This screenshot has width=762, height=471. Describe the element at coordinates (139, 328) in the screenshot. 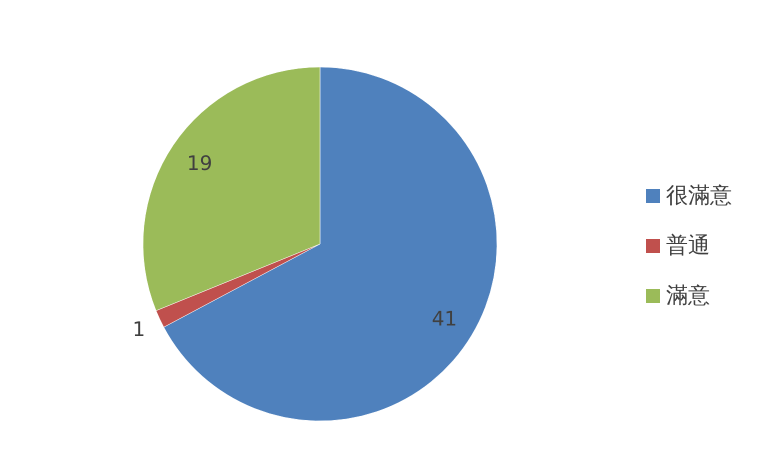

I see `data-label: 1` at that location.